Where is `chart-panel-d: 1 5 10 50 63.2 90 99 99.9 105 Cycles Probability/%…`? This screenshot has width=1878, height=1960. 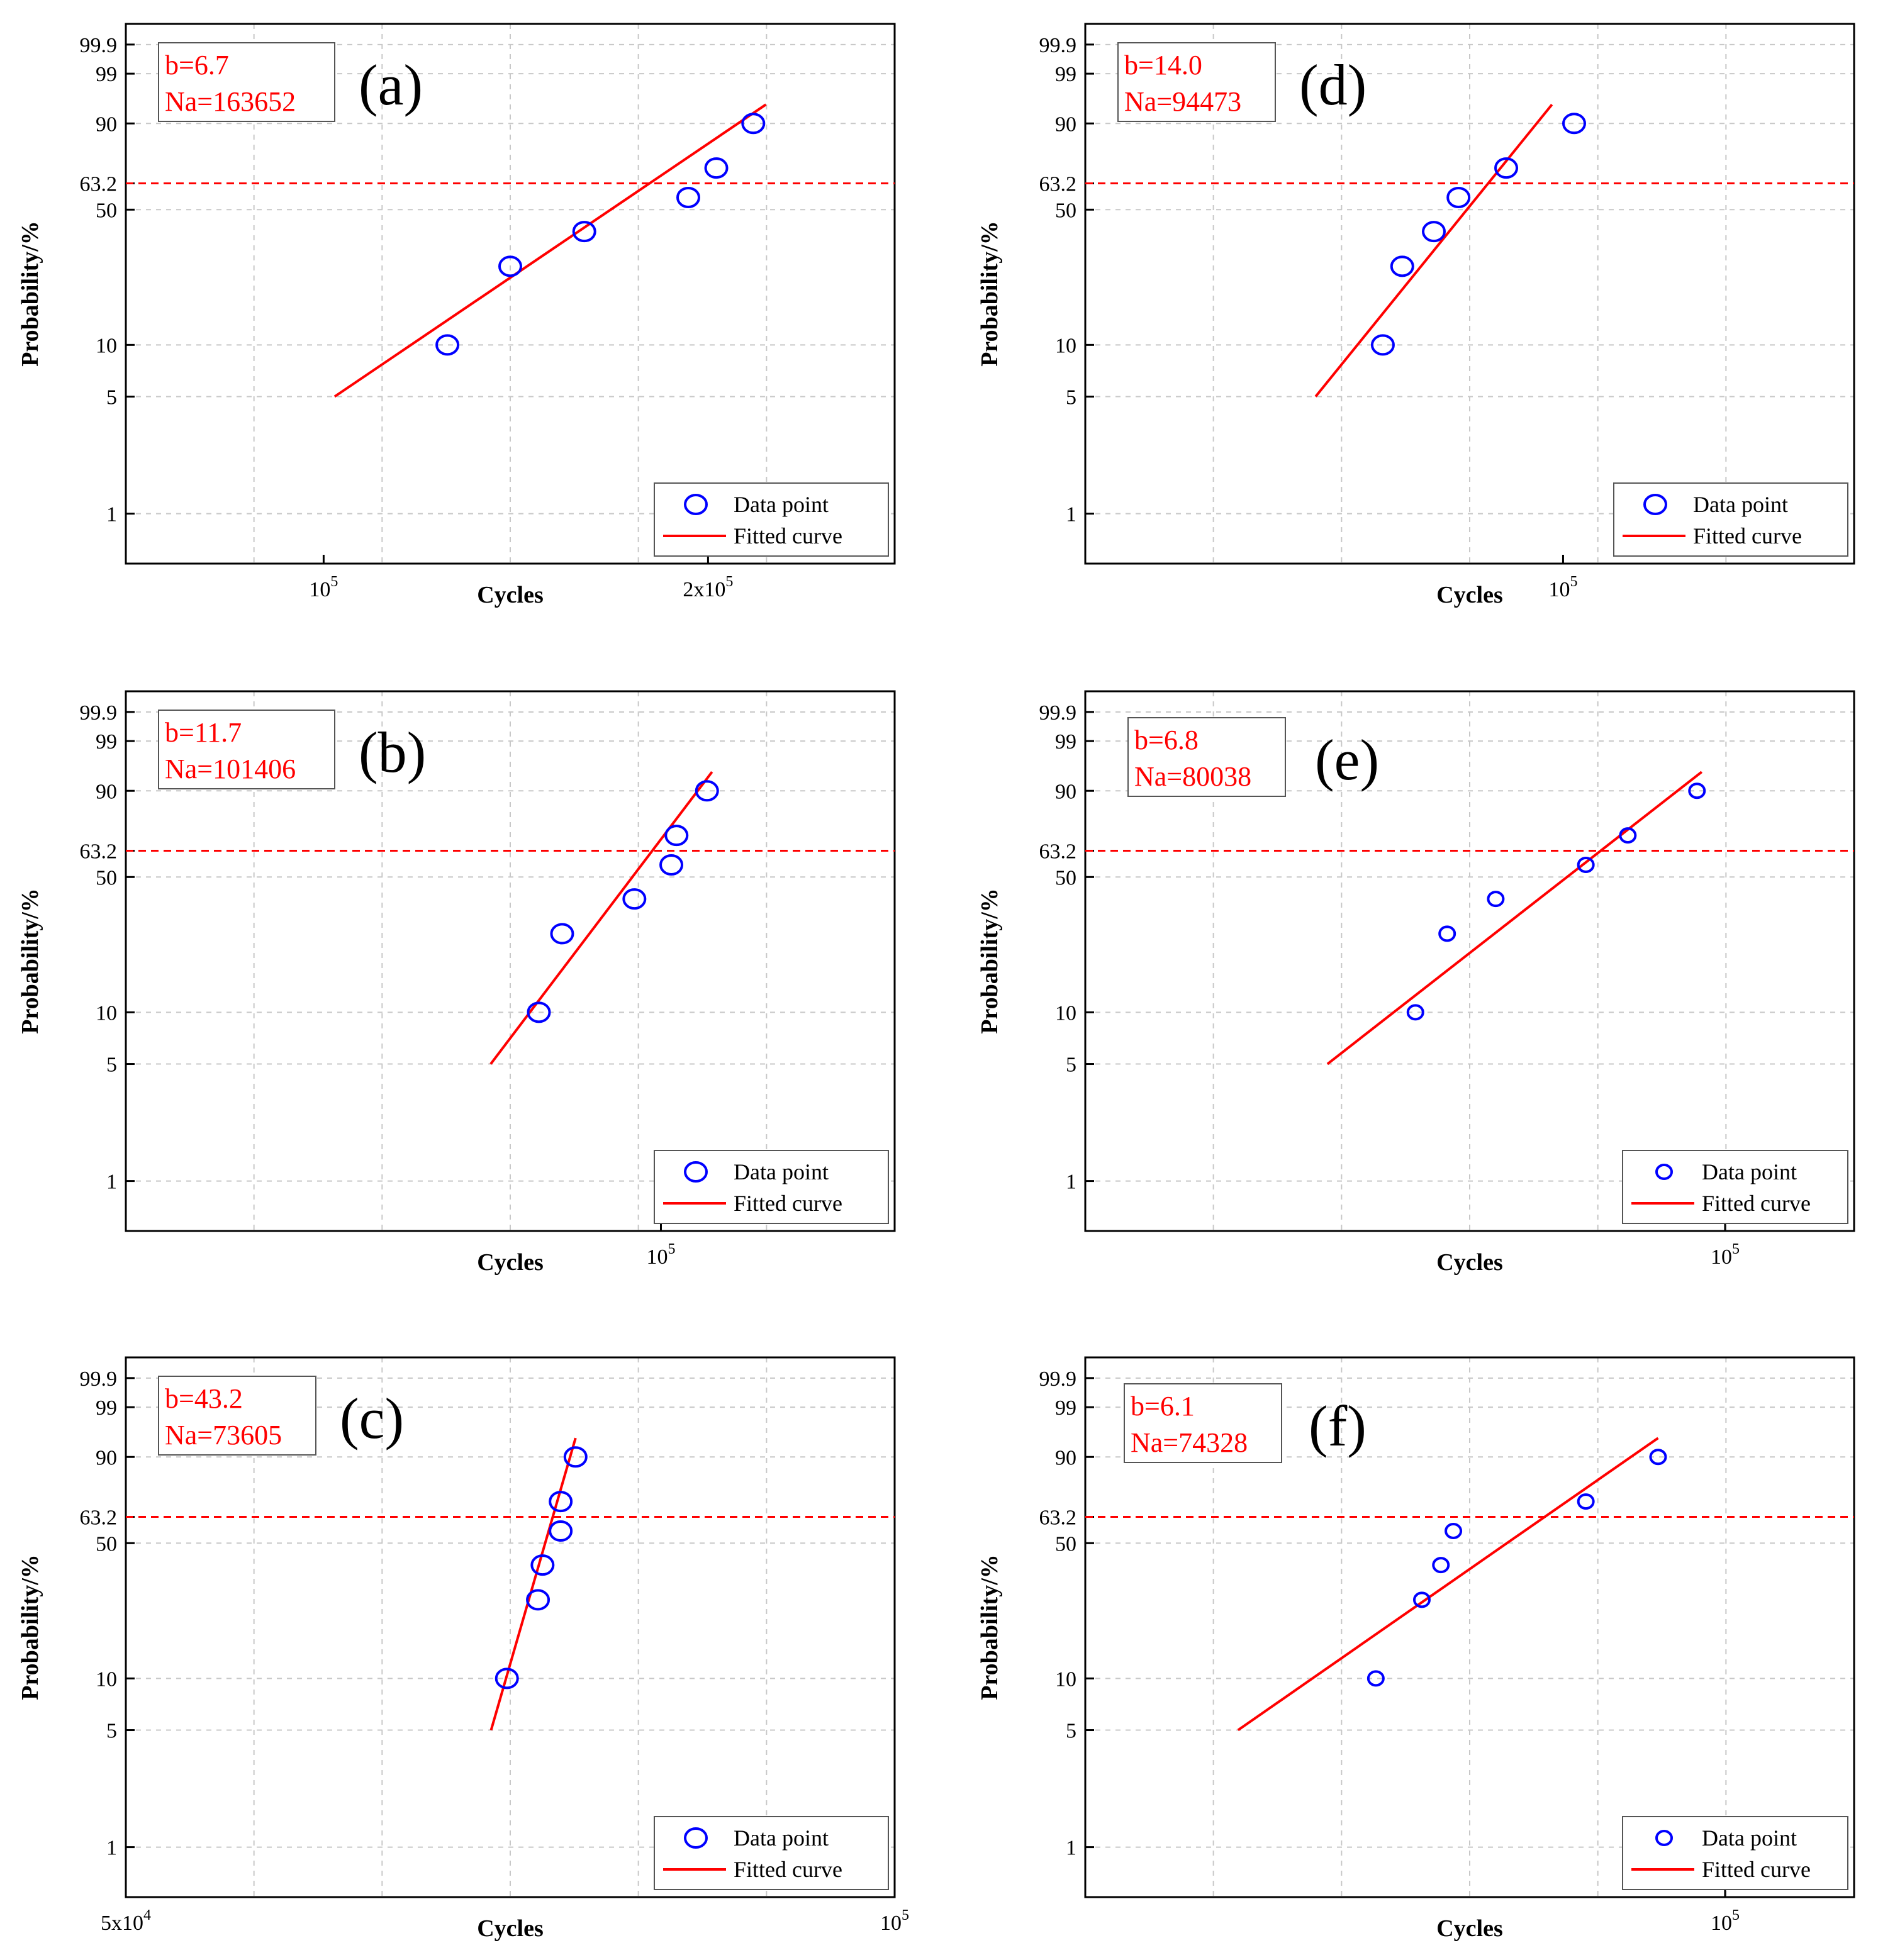
chart-panel-d: 1 5 10 50 63.2 90 99 99.9 105 Cycles Probability/%… is located at coordinates (1415, 315).